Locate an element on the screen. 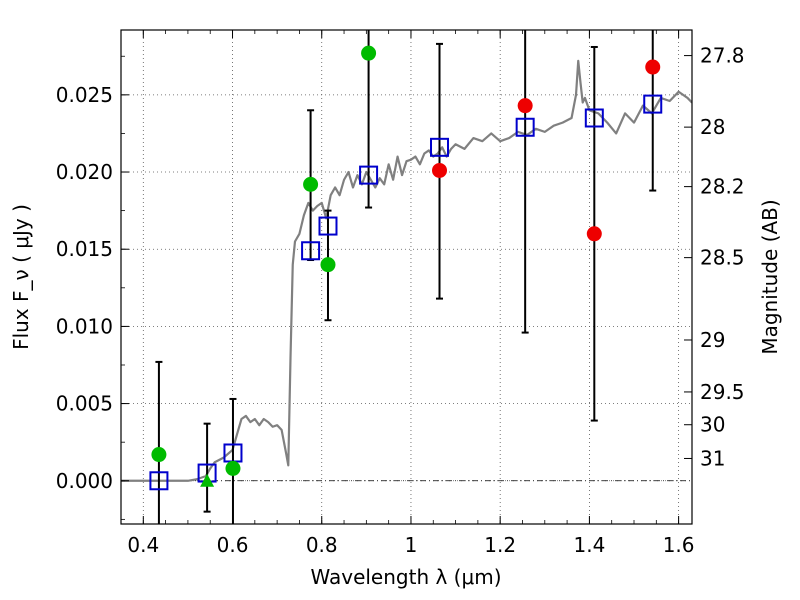 Image resolution: width=800 pixels, height=600 pixels. mag-tick-label: 28 is located at coordinates (712, 127).